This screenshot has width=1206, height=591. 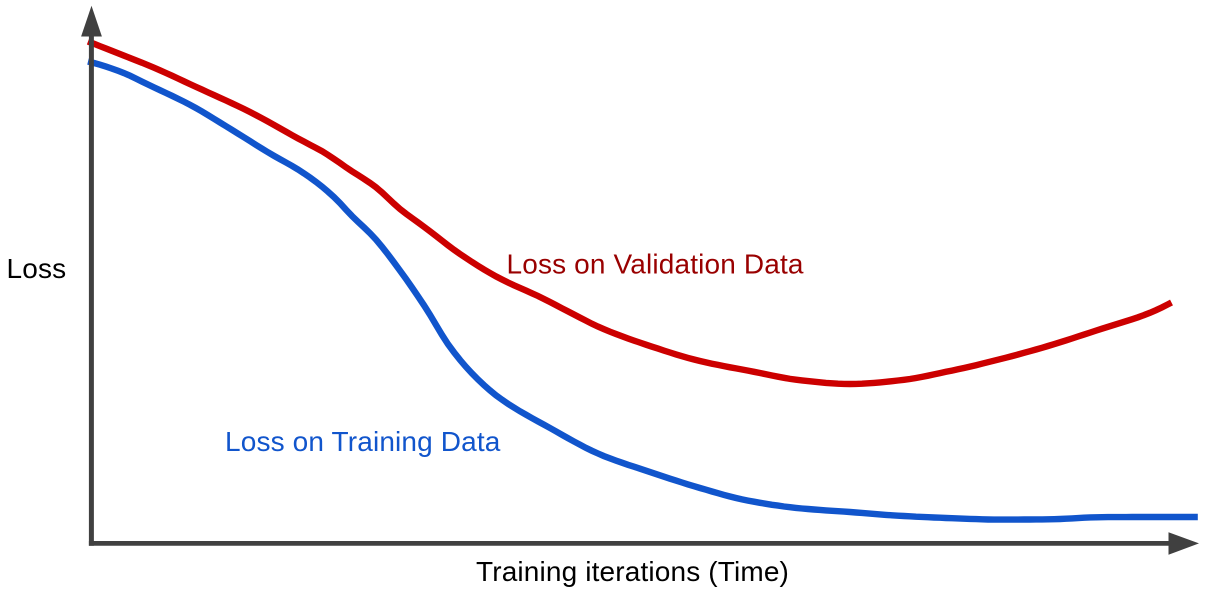 I want to click on svg-text: Training iterations (Time), so click(x=632, y=571).